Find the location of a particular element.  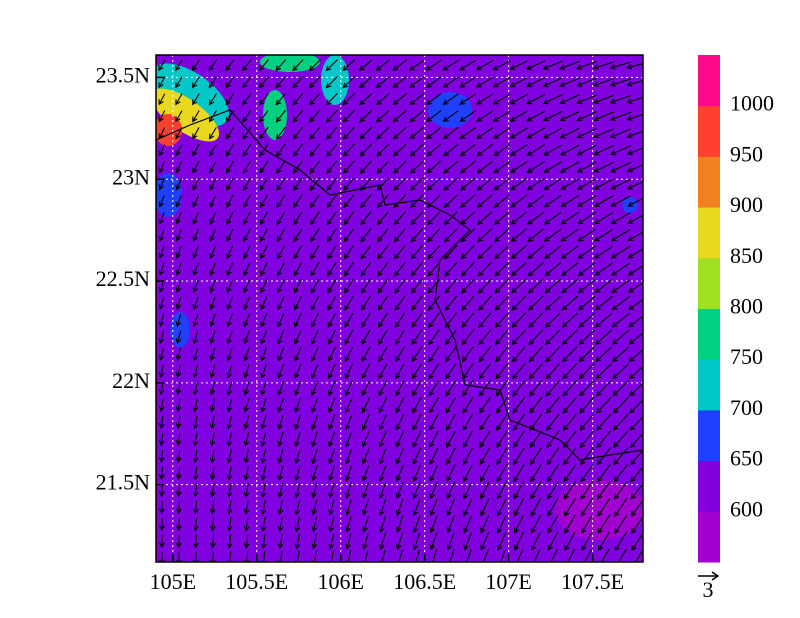

colorbar-label: 600 is located at coordinates (746, 508).